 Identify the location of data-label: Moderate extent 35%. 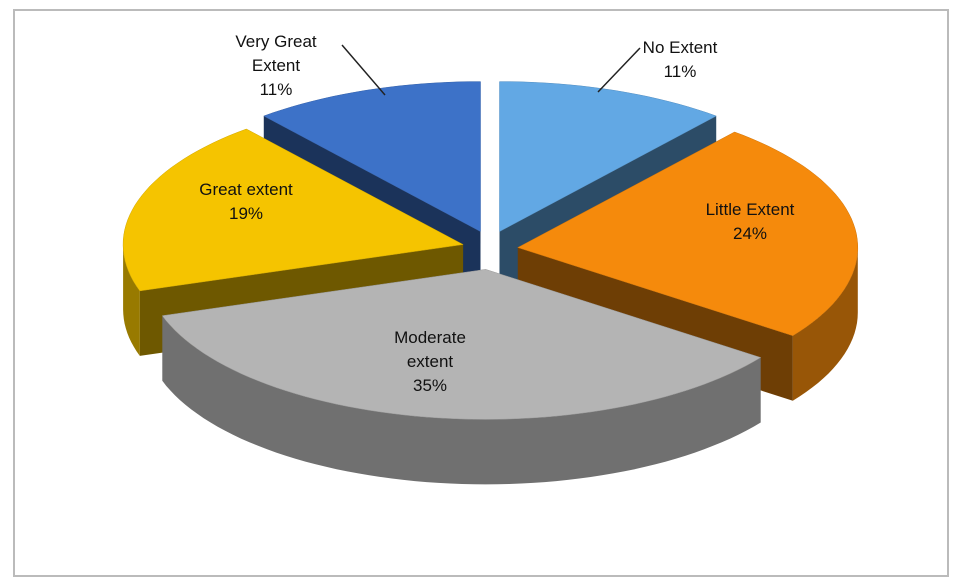
(430, 362).